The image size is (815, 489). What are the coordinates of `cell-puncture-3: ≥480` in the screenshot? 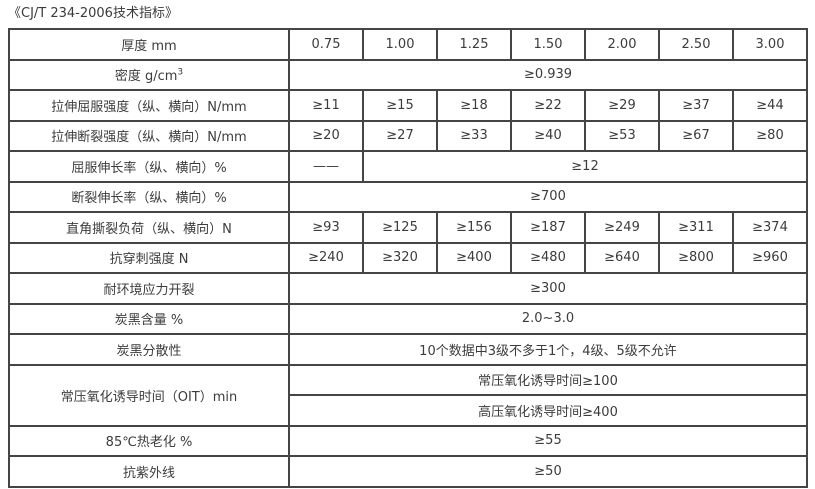 It's located at (548, 257).